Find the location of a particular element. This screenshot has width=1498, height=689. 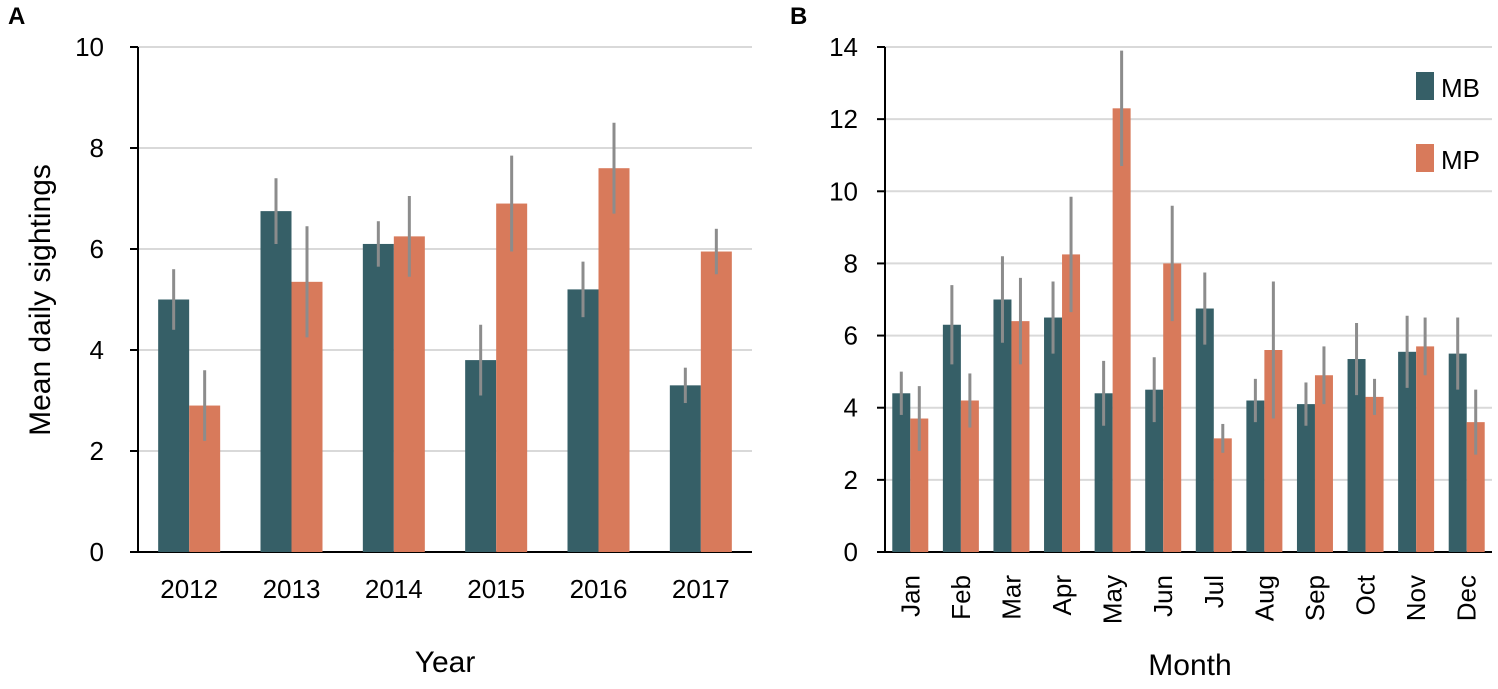

x-tick-label: Mar is located at coordinates (1011, 597).